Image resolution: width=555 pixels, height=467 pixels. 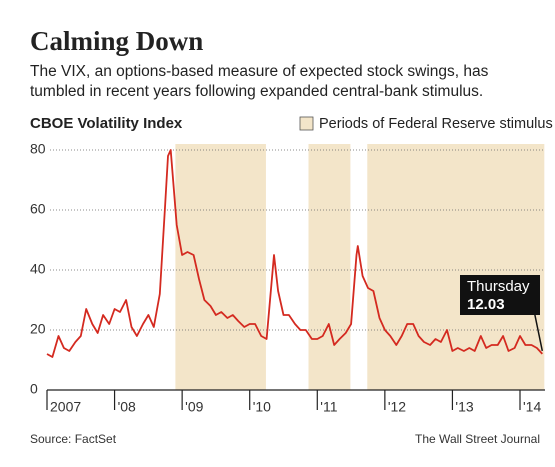 What do you see at coordinates (73, 439) in the screenshot?
I see `source: Source: FactSet` at bounding box center [73, 439].